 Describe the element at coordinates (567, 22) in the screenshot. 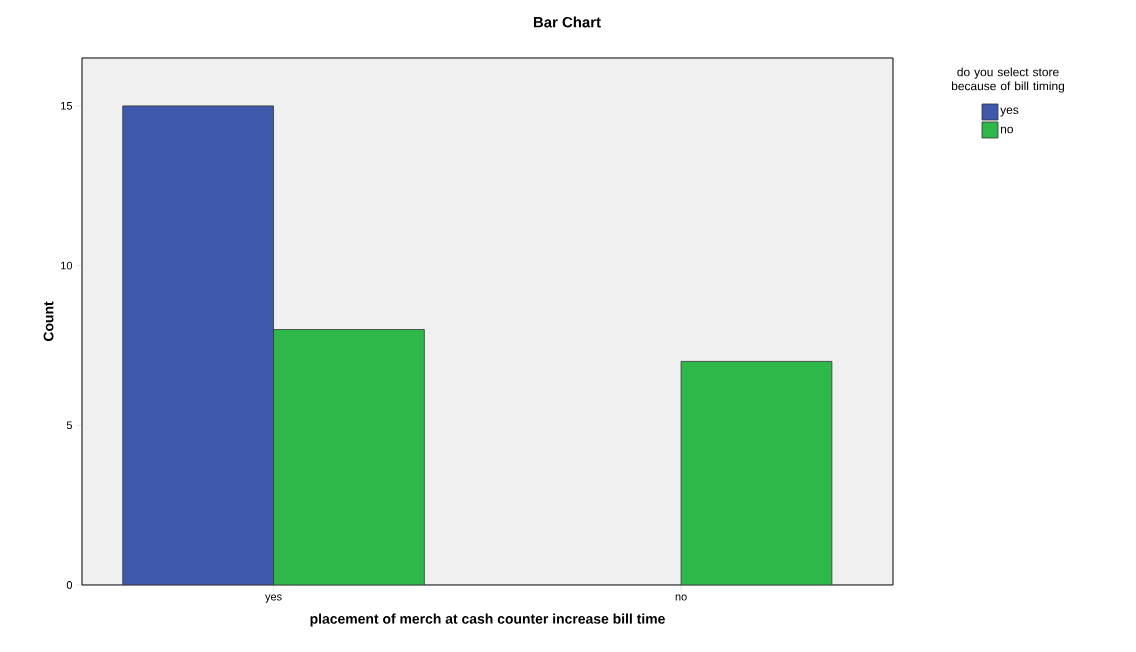

I see `chart-title: Bar Chart` at that location.